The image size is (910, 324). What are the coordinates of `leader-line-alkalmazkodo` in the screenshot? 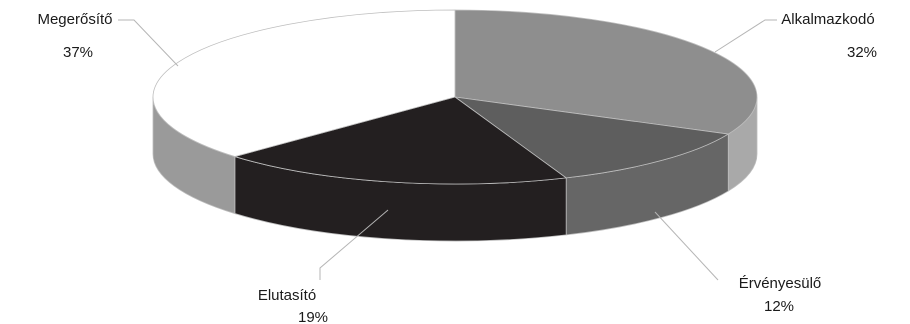 It's located at (745, 36).